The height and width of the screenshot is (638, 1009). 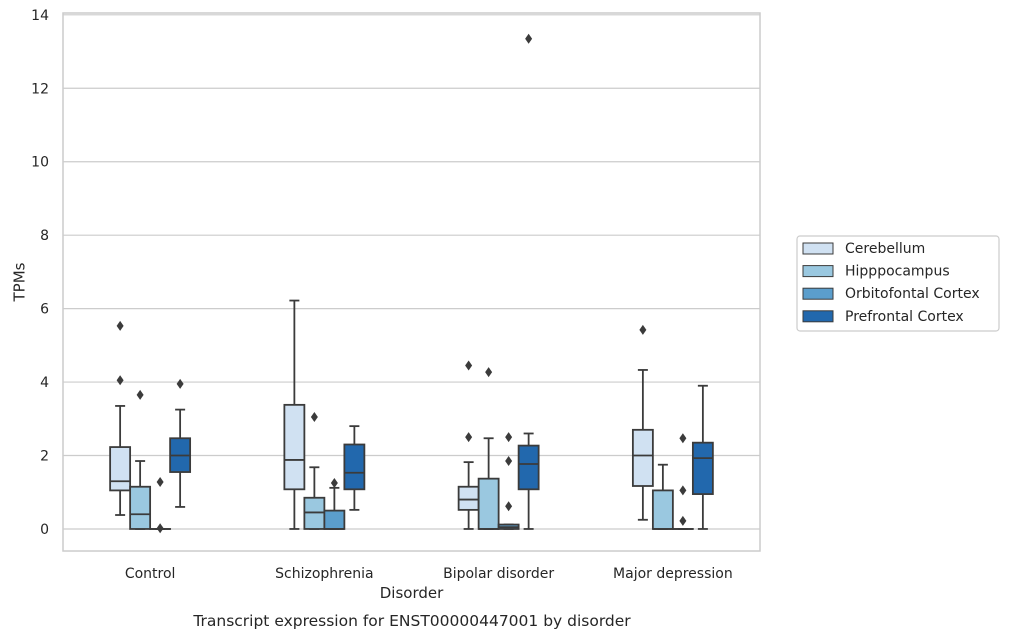 I want to click on y-tick-label: 12, so click(x=40, y=89).